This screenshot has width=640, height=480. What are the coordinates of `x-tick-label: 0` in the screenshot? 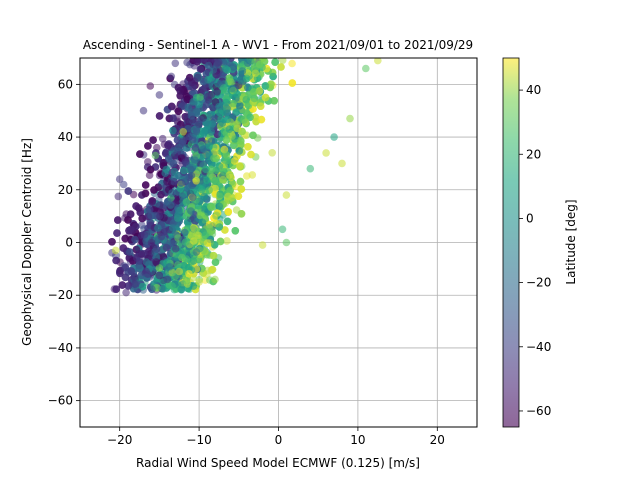 It's located at (279, 440).